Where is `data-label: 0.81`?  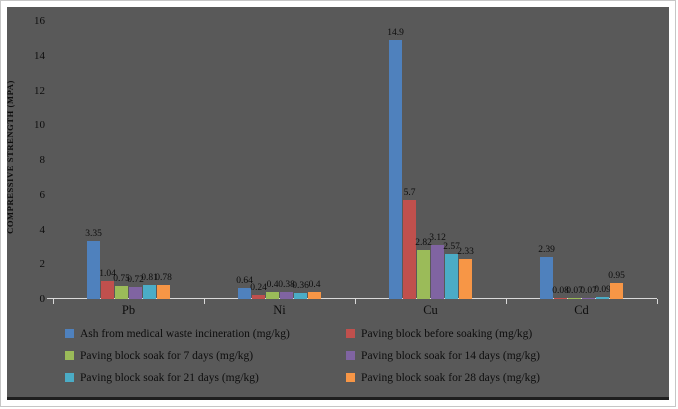
data-label: 0.81 is located at coordinates (149, 277).